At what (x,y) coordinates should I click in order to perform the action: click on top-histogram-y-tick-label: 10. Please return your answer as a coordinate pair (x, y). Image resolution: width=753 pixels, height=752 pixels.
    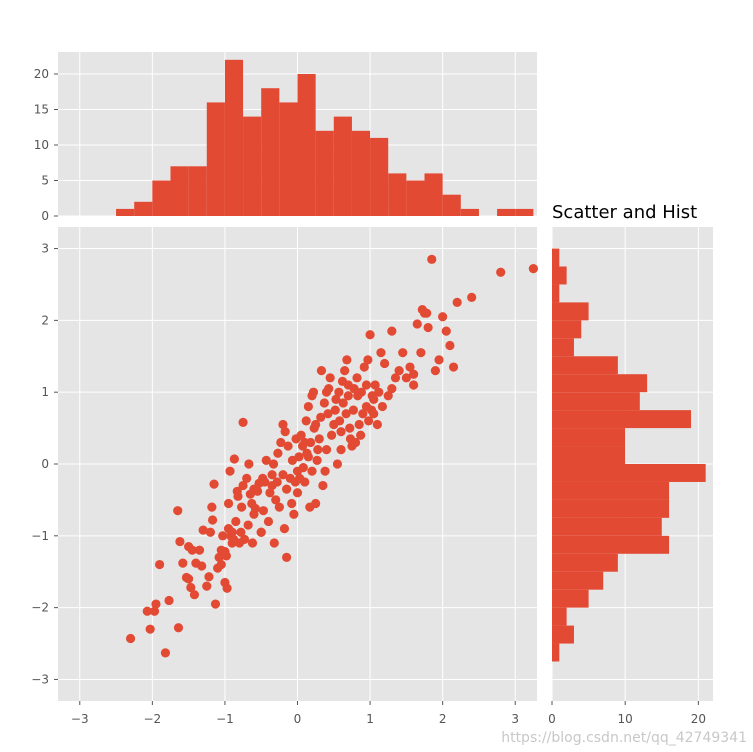
    Looking at the image, I should click on (41, 145).